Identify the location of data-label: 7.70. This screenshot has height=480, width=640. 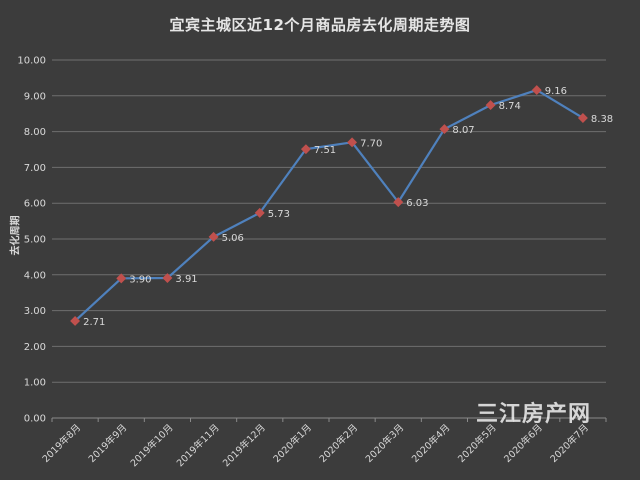
(371, 143).